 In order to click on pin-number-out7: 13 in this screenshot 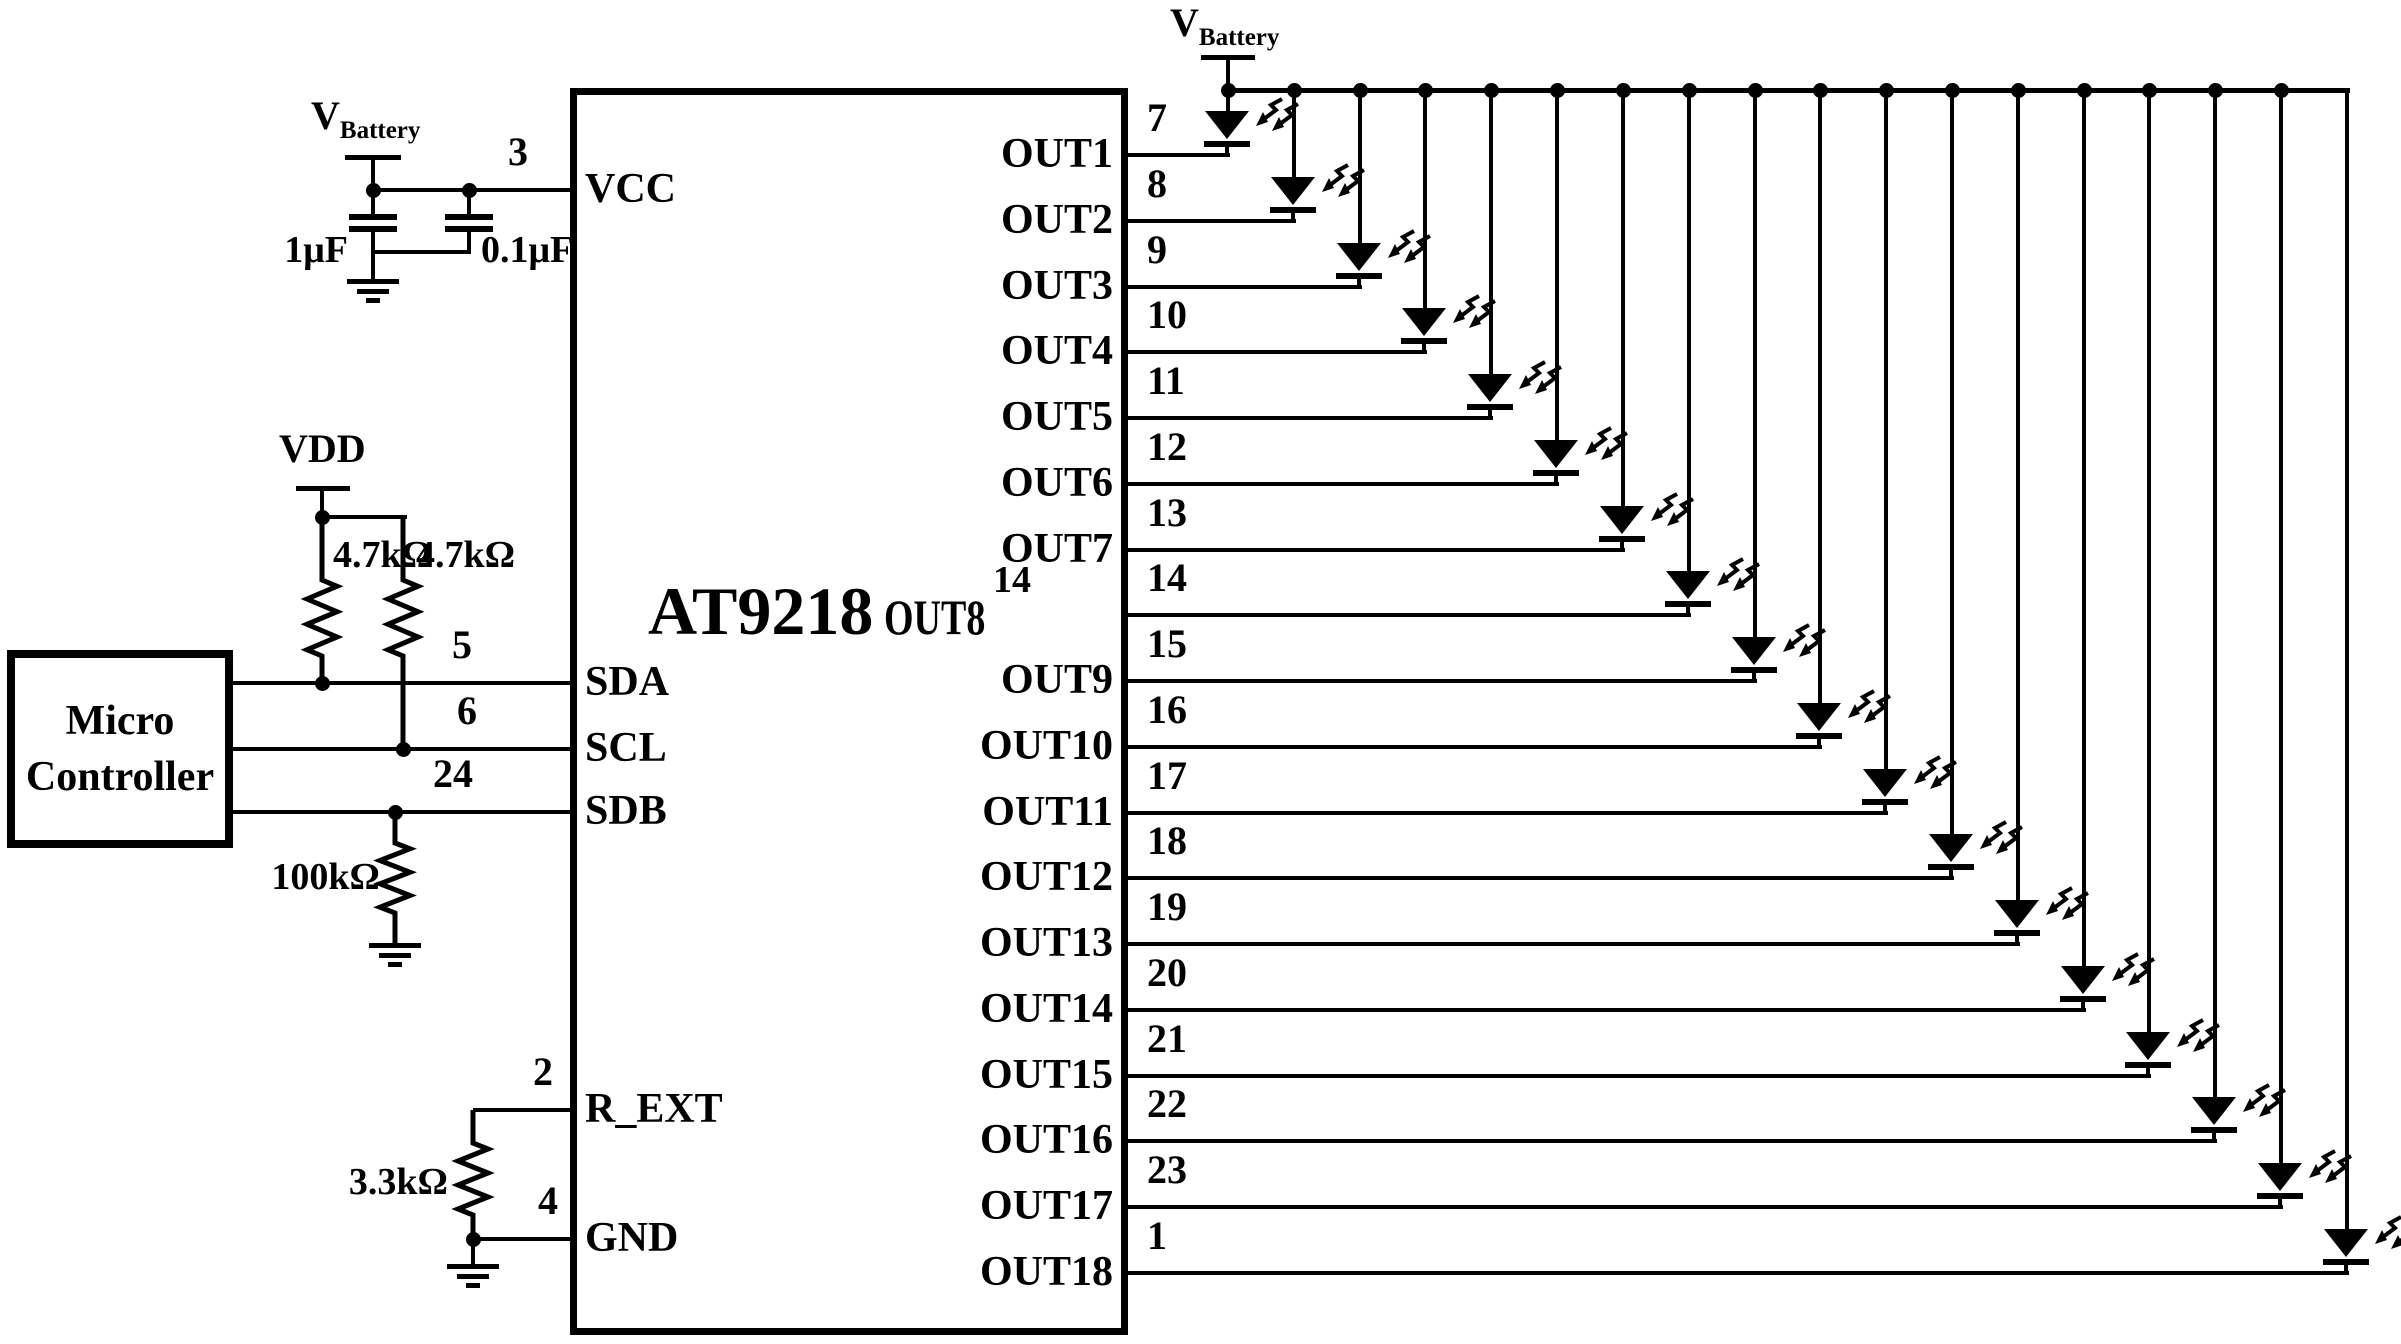, I will do `click(1167, 512)`.